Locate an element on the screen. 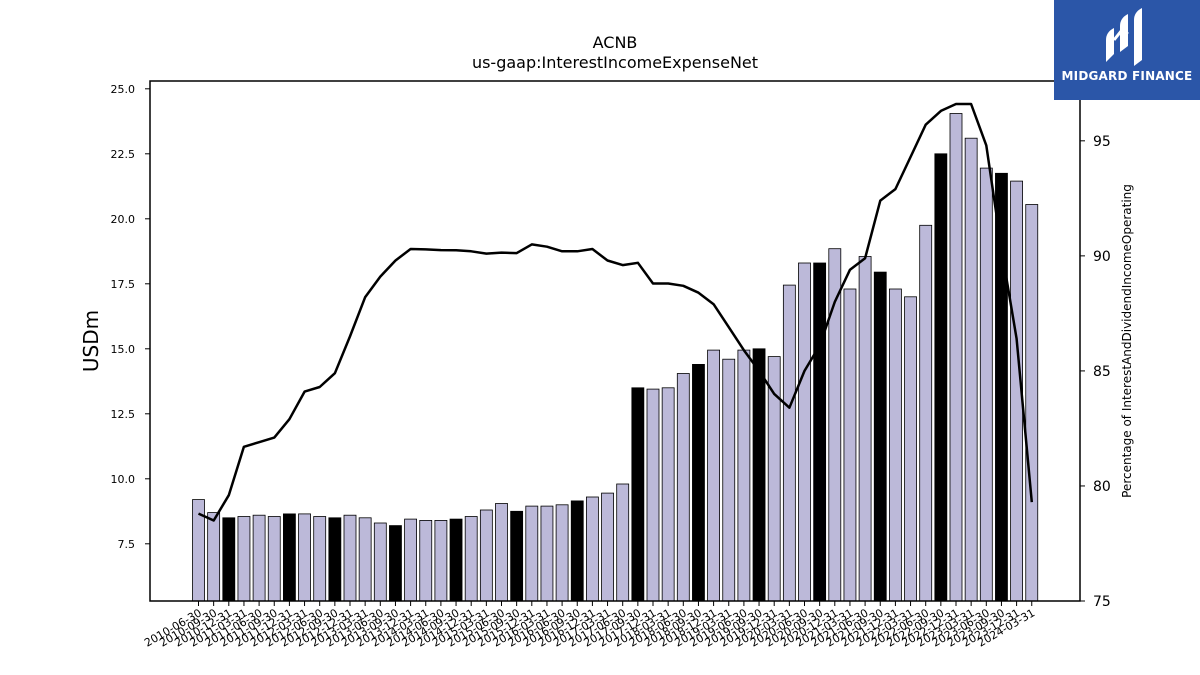 Image resolution: width=1200 pixels, height=675 pixels. right-tick-label: 90 is located at coordinates (1102, 257).